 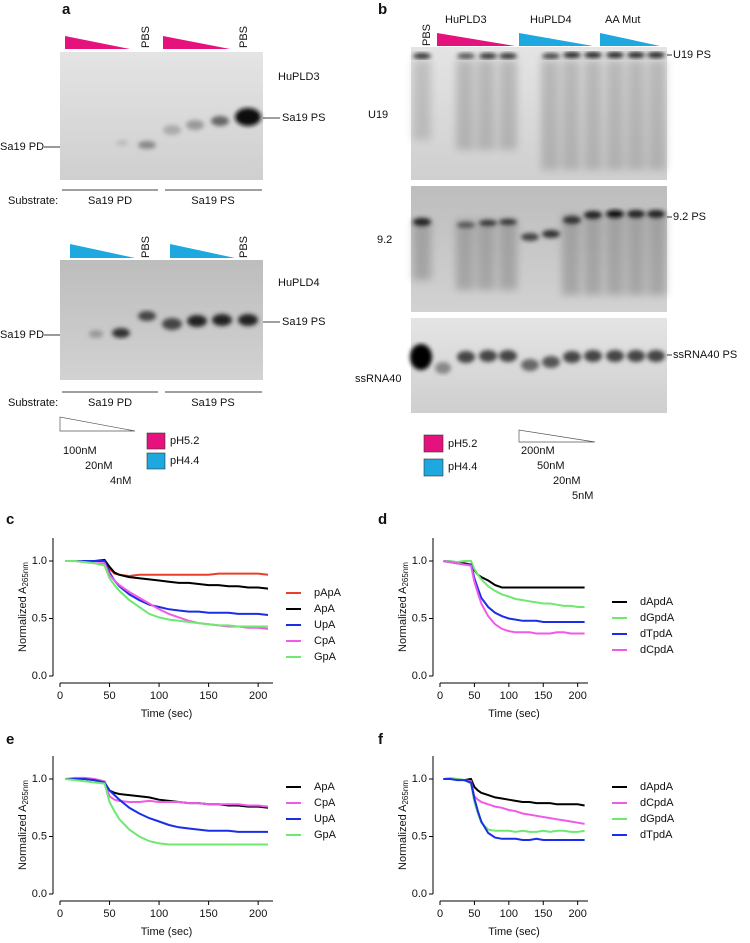 What do you see at coordinates (382, 9) in the screenshot?
I see `panel-label: b` at bounding box center [382, 9].